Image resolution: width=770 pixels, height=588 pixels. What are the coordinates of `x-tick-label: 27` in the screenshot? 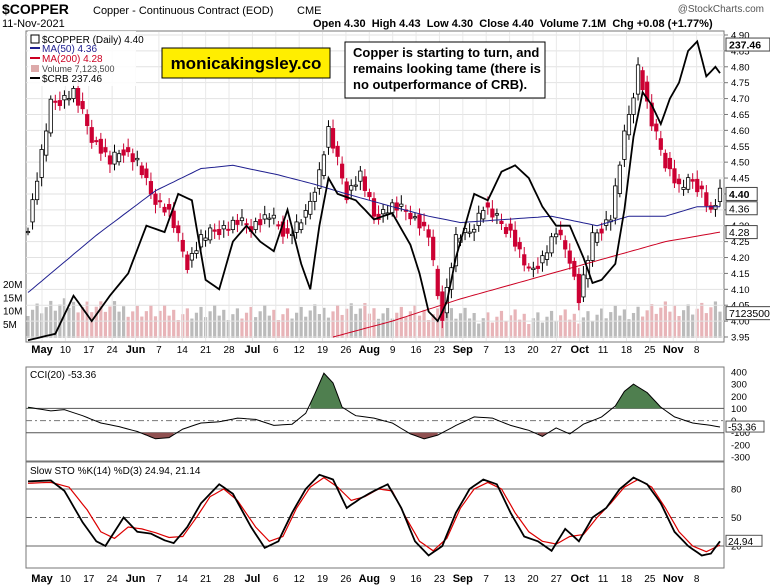 It's located at (557, 579).